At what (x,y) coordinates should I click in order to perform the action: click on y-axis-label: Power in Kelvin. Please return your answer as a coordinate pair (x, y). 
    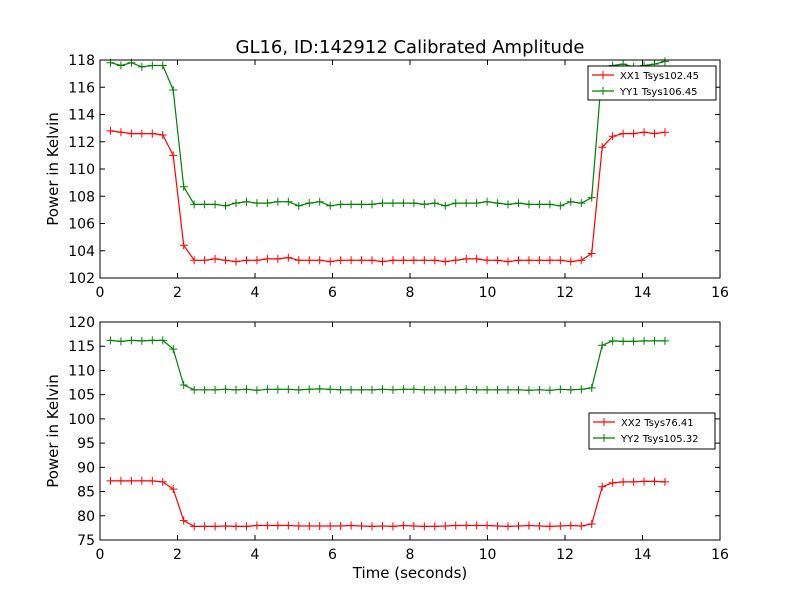
    Looking at the image, I should click on (53, 431).